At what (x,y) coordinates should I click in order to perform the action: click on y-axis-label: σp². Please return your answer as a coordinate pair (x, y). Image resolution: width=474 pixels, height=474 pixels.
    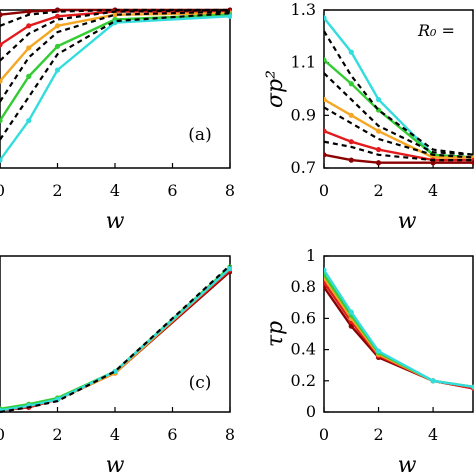
    Looking at the image, I should click on (275, 89).